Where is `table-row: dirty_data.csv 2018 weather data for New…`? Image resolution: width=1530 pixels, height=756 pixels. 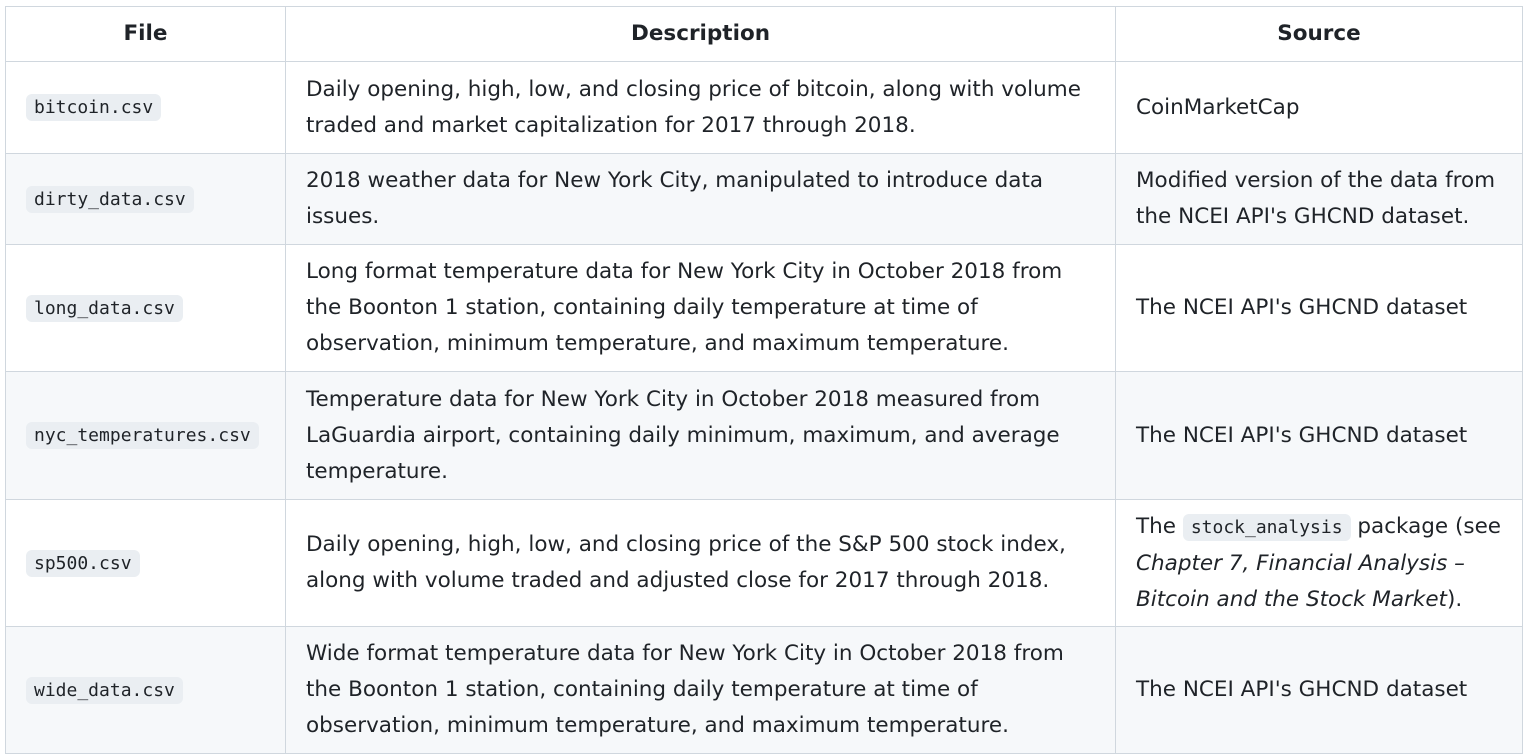
table-row: dirty_data.csv 2018 weather data for New… is located at coordinates (764, 199).